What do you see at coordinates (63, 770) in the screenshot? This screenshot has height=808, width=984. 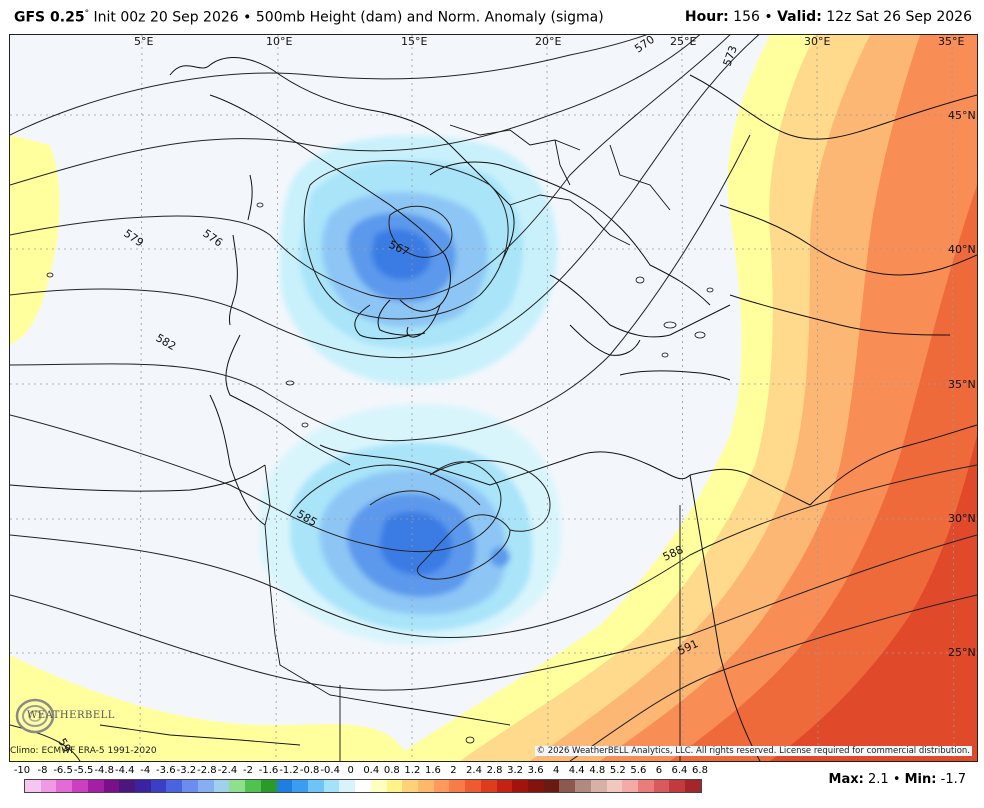 I see `colorbar-label: -6.5` at bounding box center [63, 770].